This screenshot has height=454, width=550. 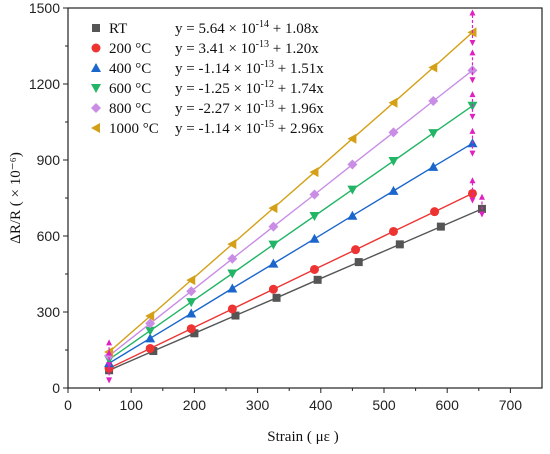 What do you see at coordinates (130, 89) in the screenshot?
I see `legend-label: 600 °C` at bounding box center [130, 89].